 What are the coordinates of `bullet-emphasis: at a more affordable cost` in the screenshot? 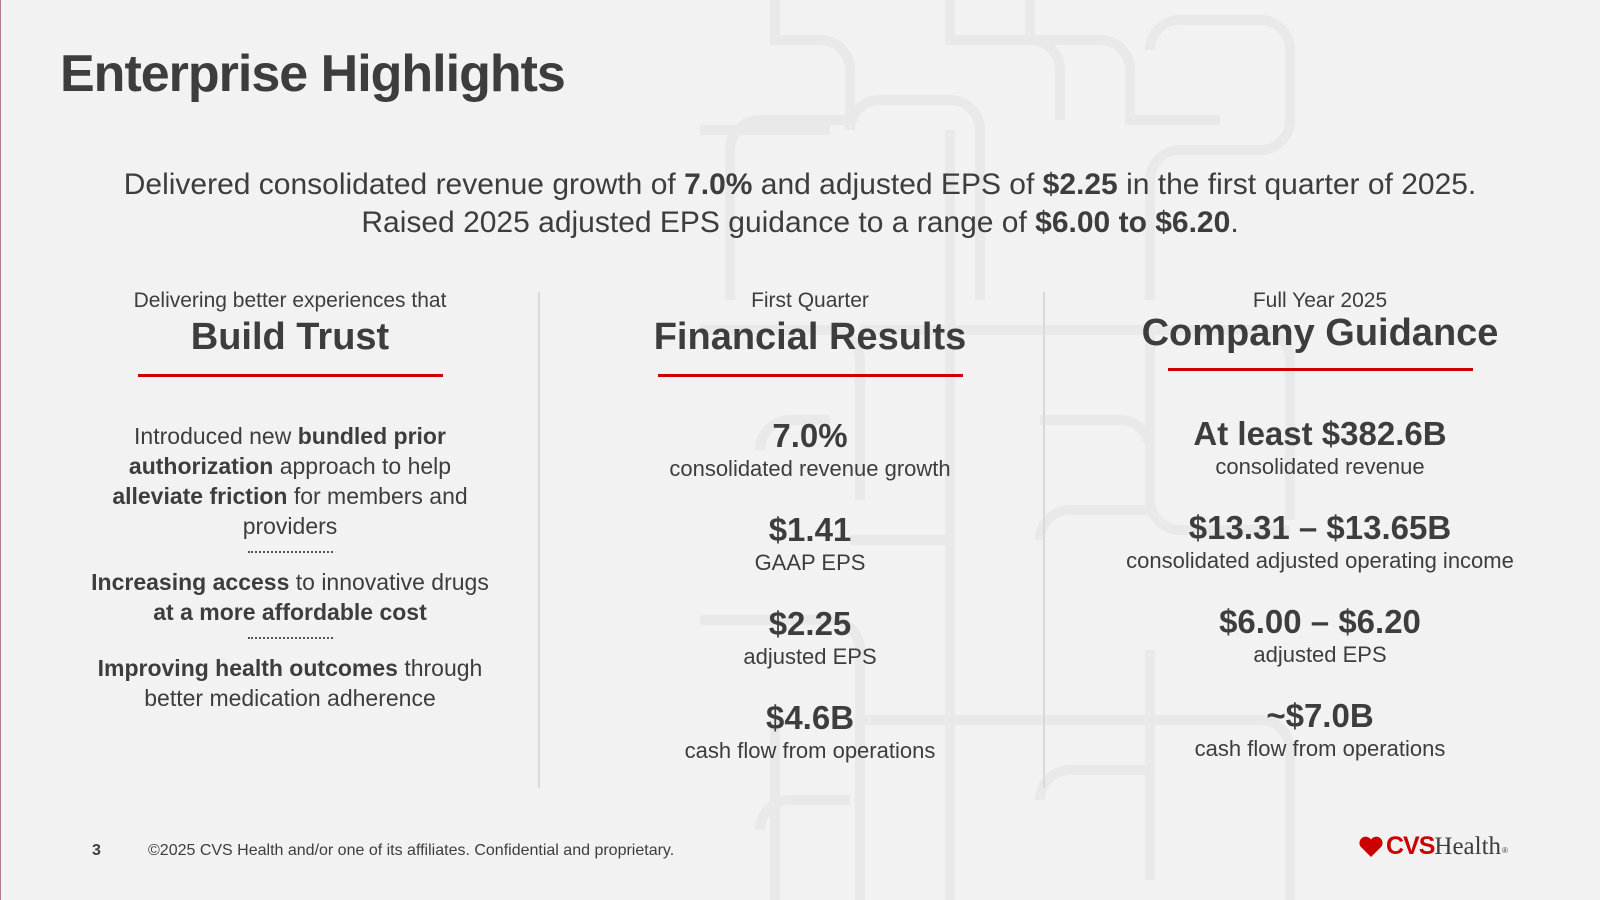 It's located at (290, 612).